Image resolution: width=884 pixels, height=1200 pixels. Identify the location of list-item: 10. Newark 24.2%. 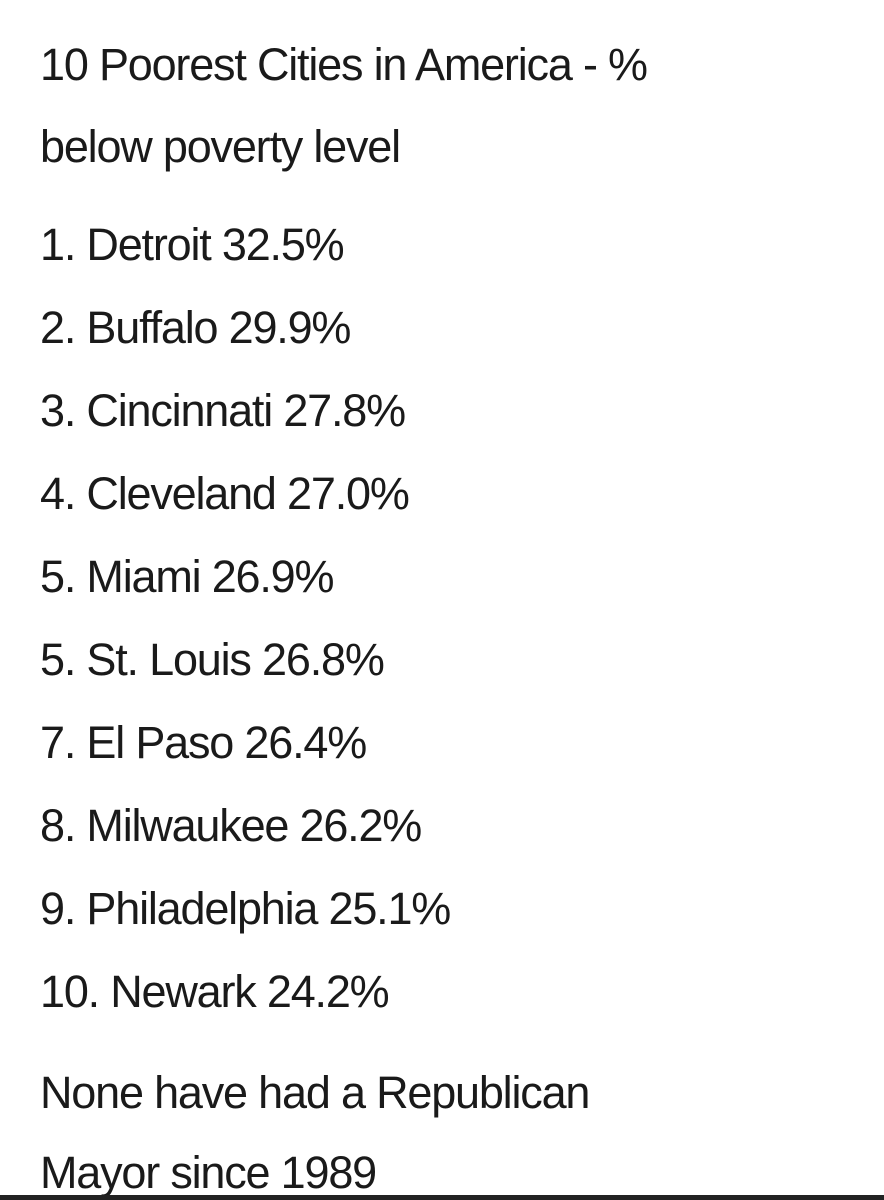
(215, 991).